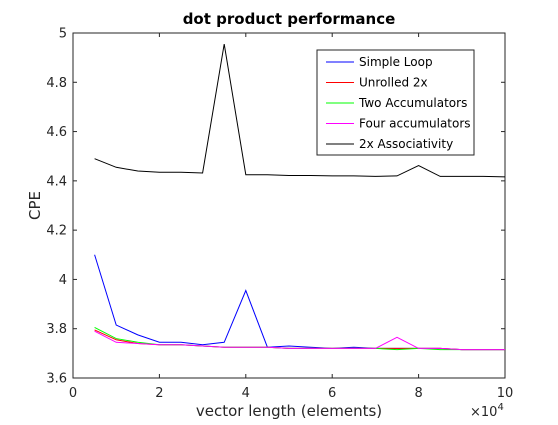 Image resolution: width=558 pixels, height=425 pixels. What do you see at coordinates (159, 393) in the screenshot?
I see `x-tick-label: 2` at bounding box center [159, 393].